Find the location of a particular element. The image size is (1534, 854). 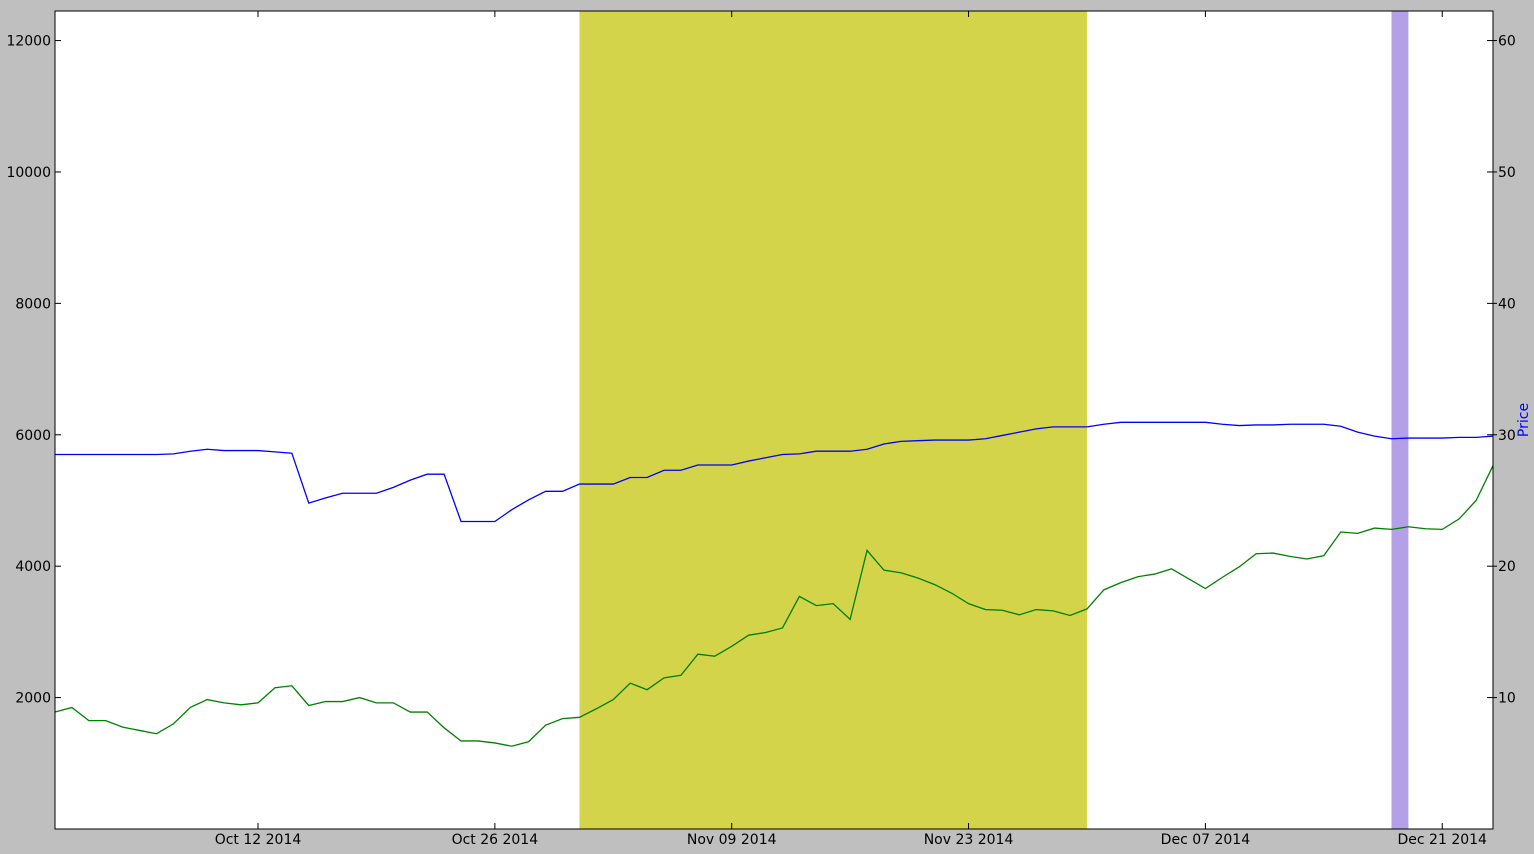

left-tick-label: 12000 is located at coordinates (28, 42).